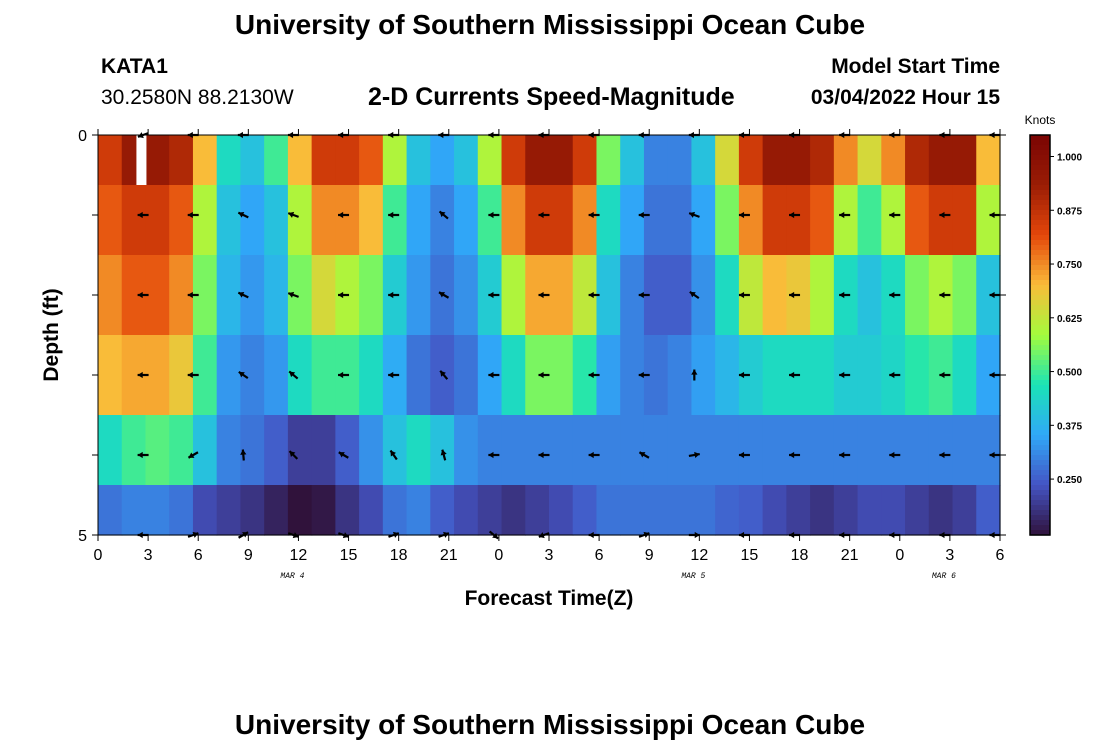  I want to click on station-coords: 30.2580N 88.2130W, so click(197, 97).